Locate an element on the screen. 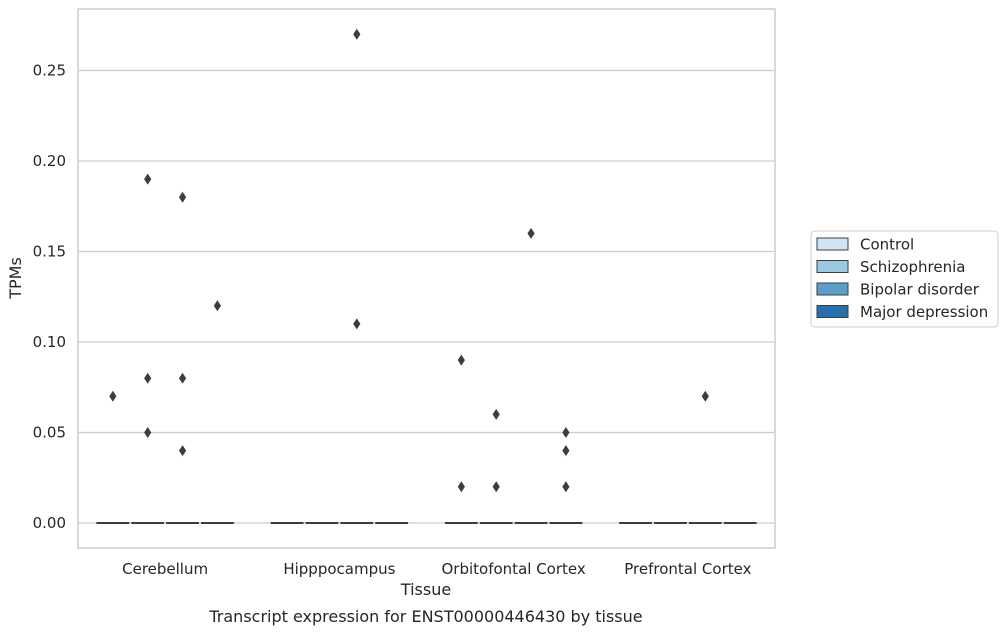 The height and width of the screenshot is (634, 1007). legend-label: Control is located at coordinates (887, 245).